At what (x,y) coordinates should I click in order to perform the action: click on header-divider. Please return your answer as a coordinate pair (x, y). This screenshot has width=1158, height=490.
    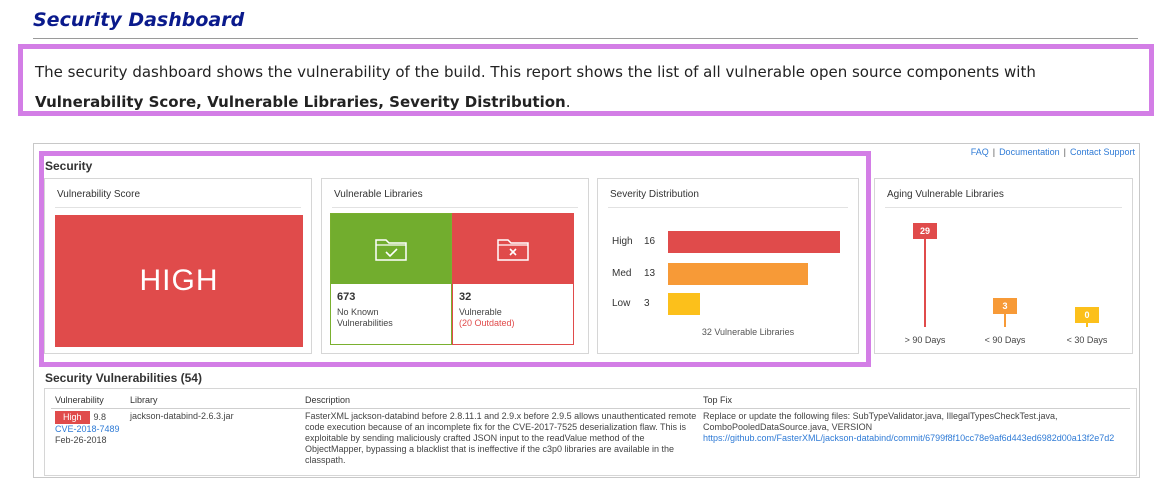
    Looking at the image, I should click on (590, 408).